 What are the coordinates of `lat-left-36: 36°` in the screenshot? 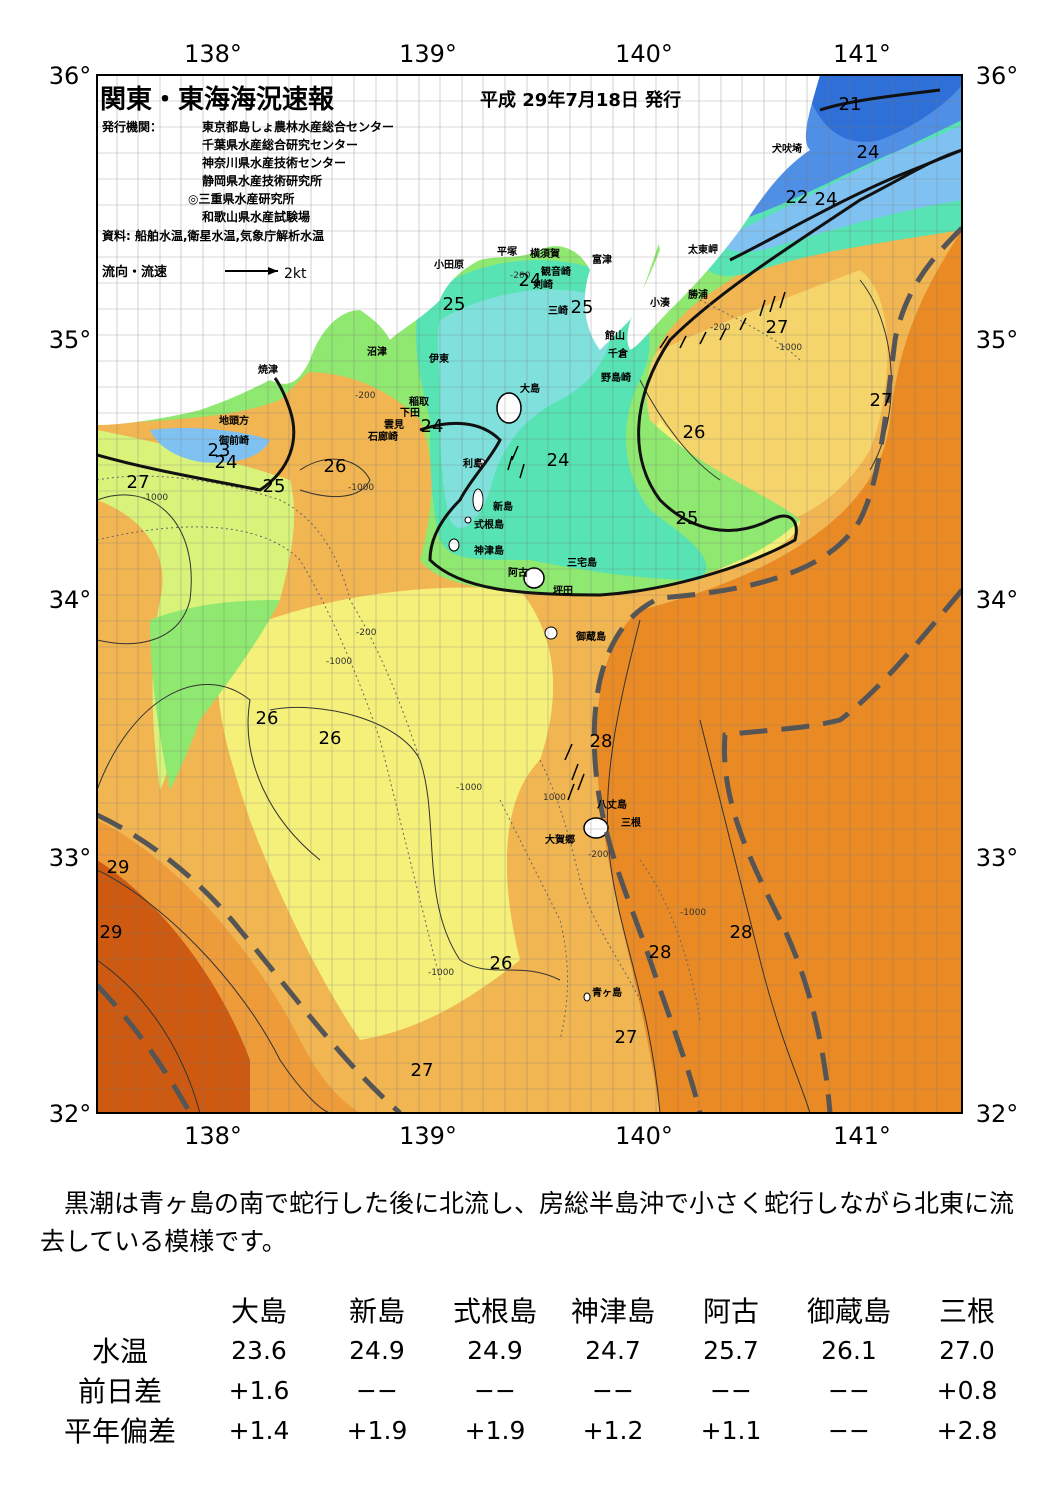 It's located at (70, 76).